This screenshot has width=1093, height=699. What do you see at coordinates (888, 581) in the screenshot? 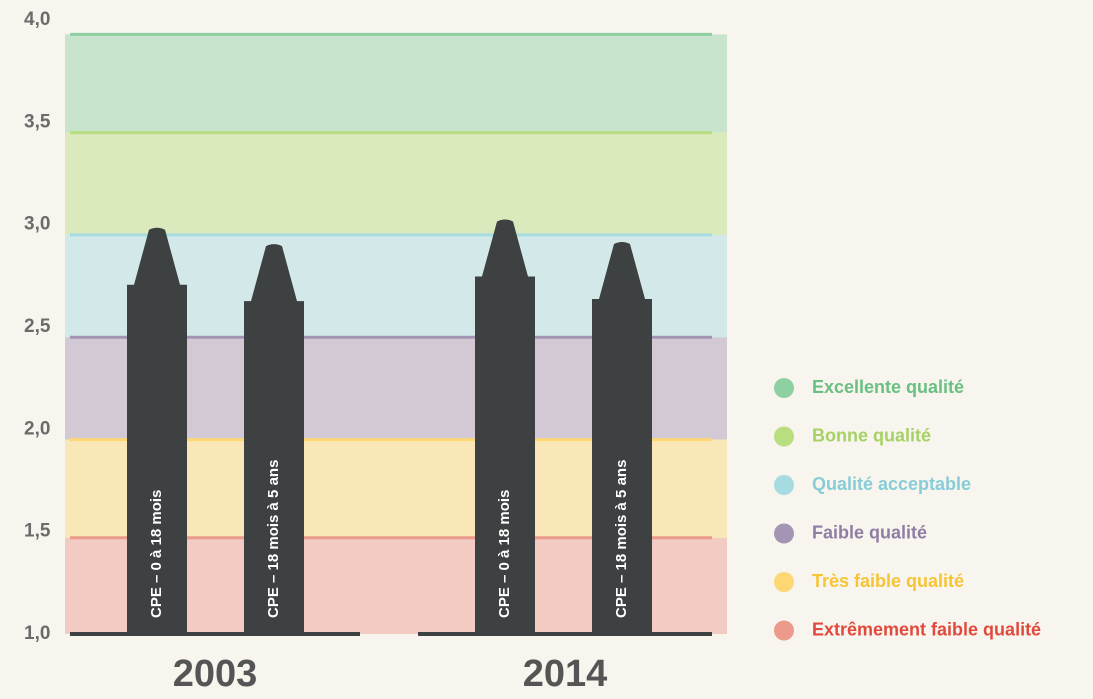
I see `legend-label: Très faible qualité` at bounding box center [888, 581].